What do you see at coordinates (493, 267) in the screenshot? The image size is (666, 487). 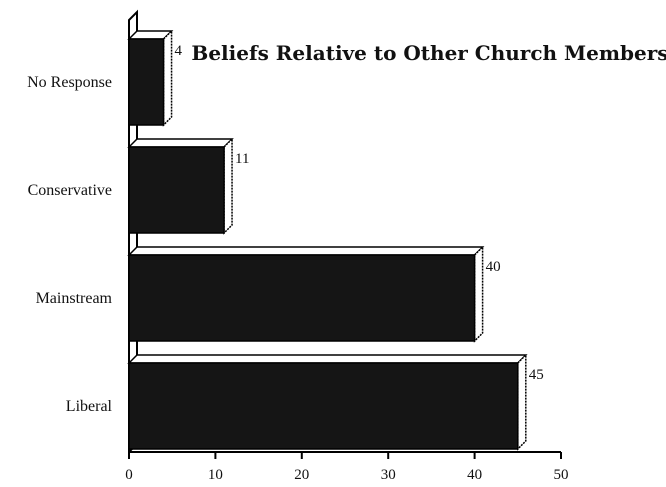 I see `bar-value-label: 40` at bounding box center [493, 267].